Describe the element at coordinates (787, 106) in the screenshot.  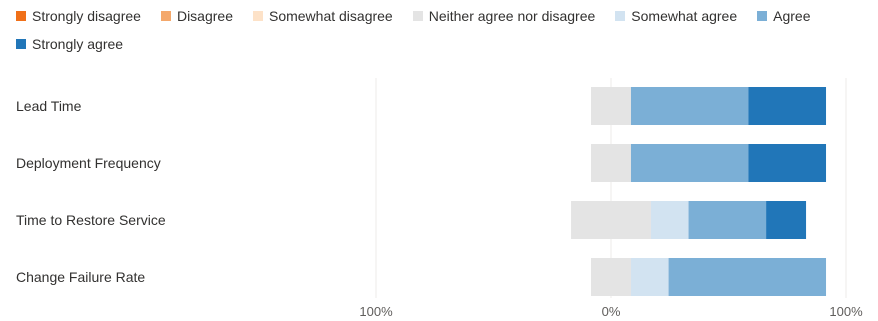
I see `bar-lead-time-strongly-agree` at that location.